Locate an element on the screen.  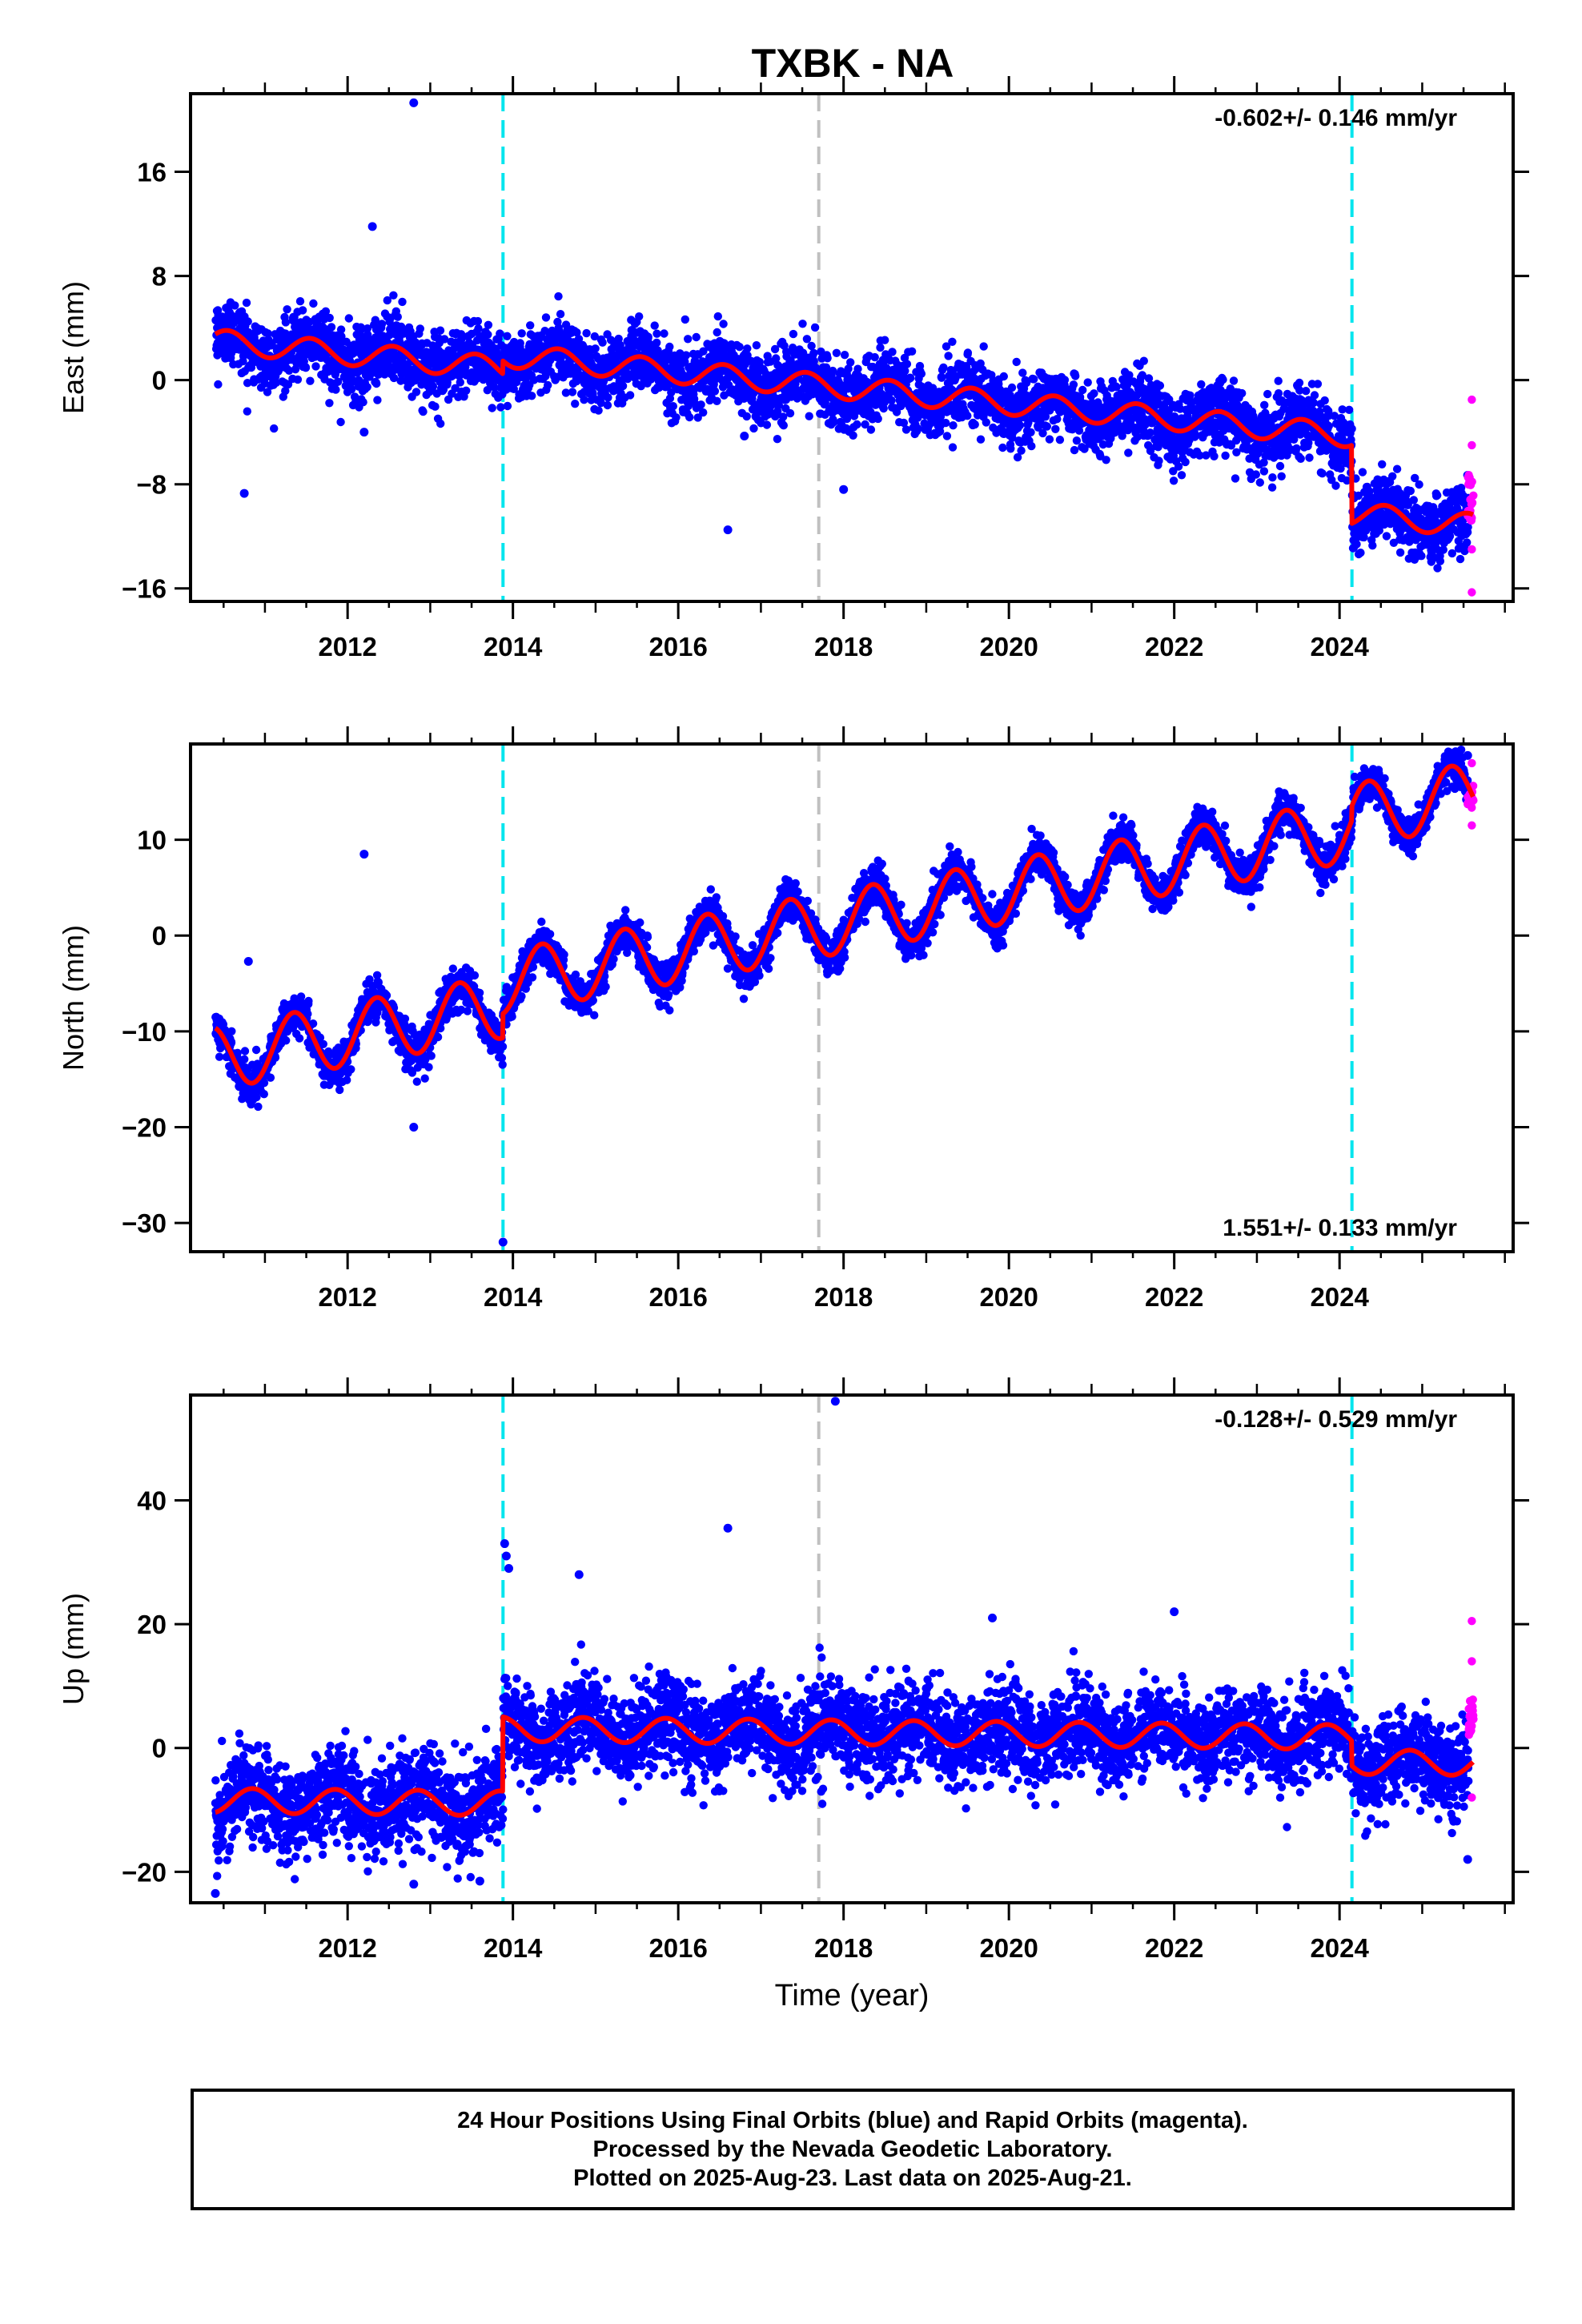
x-tick-label: 2016 is located at coordinates (677, 646).